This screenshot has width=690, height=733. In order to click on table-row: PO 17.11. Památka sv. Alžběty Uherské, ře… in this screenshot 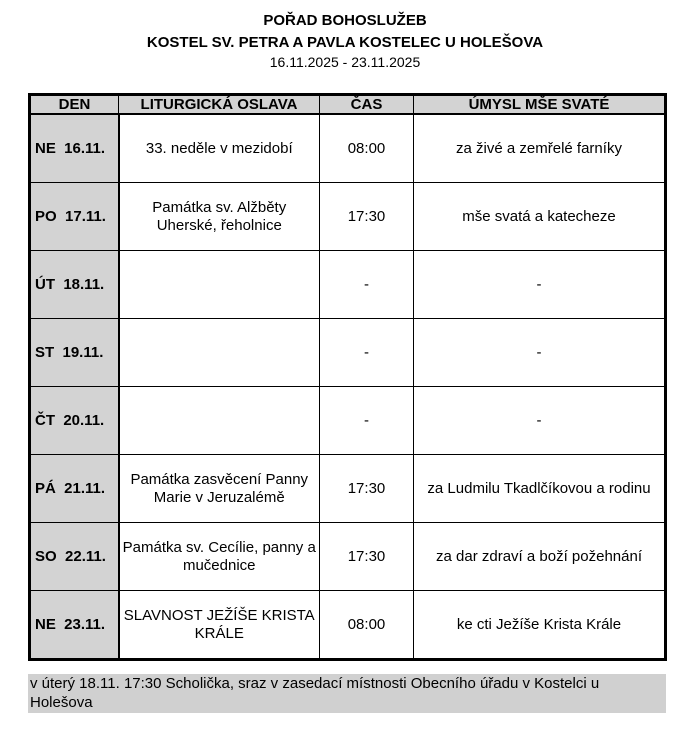, I will do `click(347, 216)`.